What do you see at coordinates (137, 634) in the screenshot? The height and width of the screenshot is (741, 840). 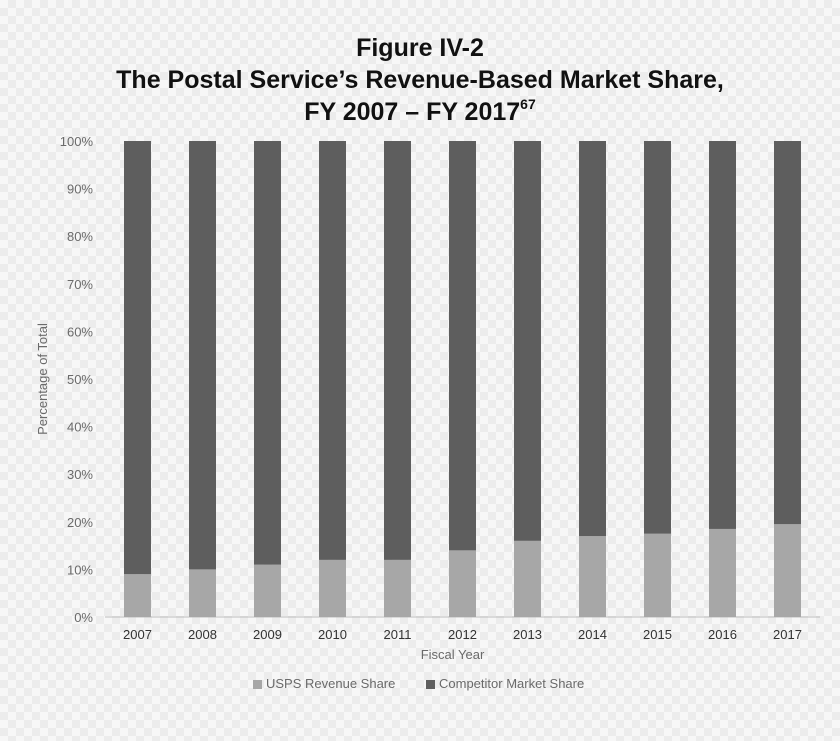 I see `x-tick-label: 2007` at bounding box center [137, 634].